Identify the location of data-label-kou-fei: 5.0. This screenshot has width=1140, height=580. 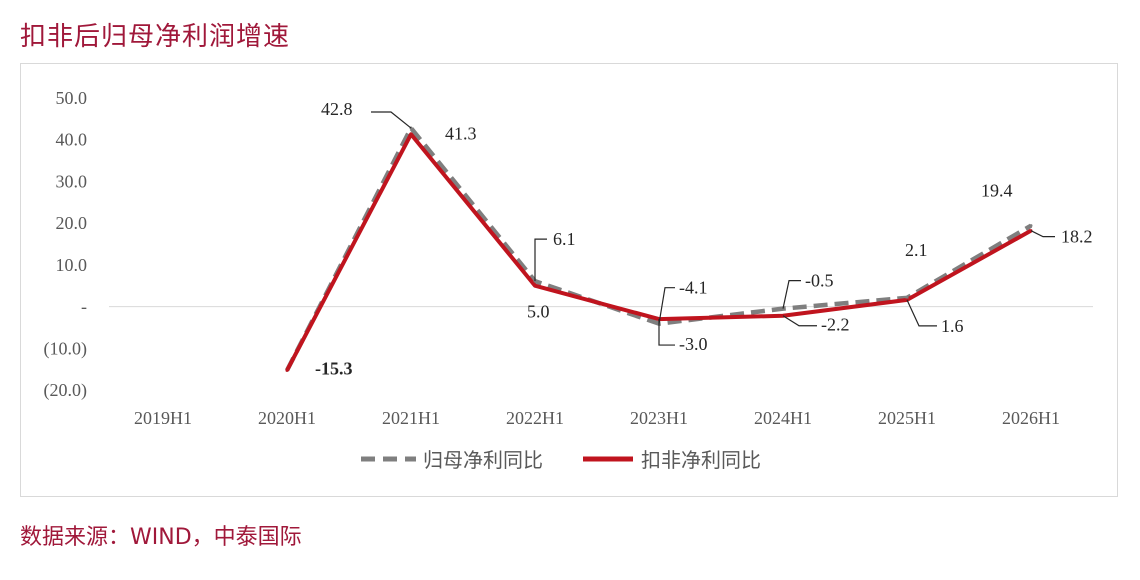
(538, 312).